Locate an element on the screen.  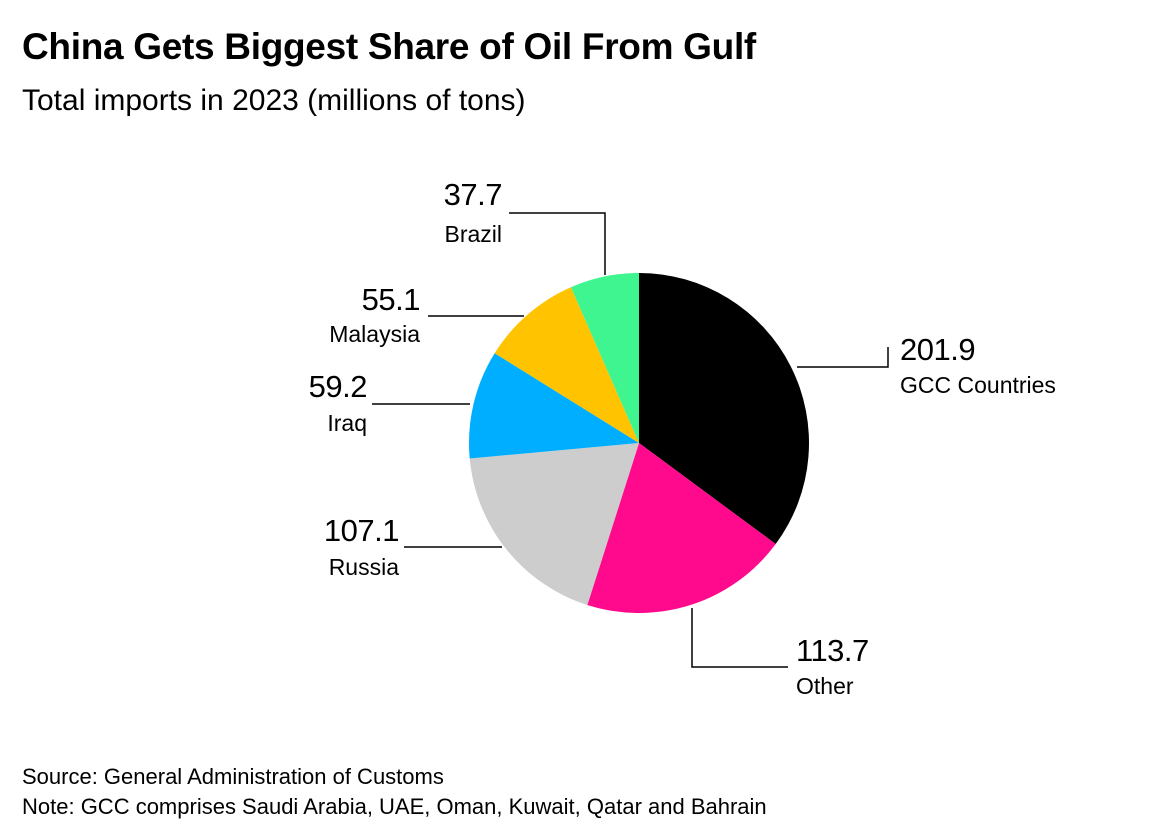
pie-slice-russia is located at coordinates (554, 524).